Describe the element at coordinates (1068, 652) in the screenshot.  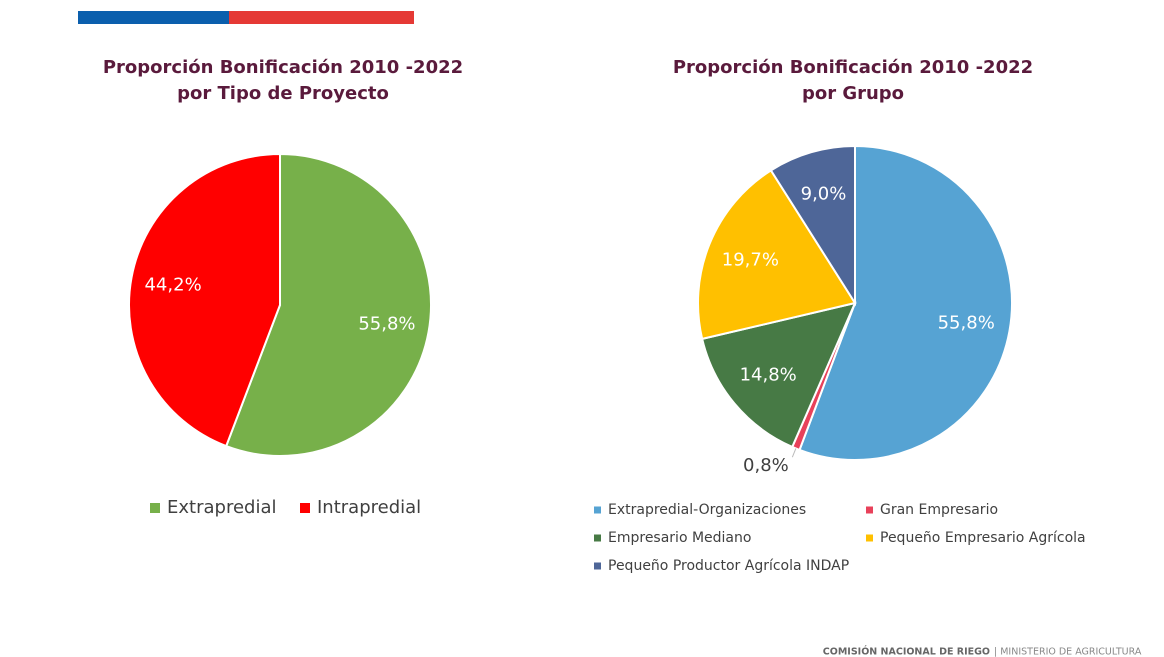
I see `footer-ministry: | MINISTERIO DE AGRICULTURA` at that location.